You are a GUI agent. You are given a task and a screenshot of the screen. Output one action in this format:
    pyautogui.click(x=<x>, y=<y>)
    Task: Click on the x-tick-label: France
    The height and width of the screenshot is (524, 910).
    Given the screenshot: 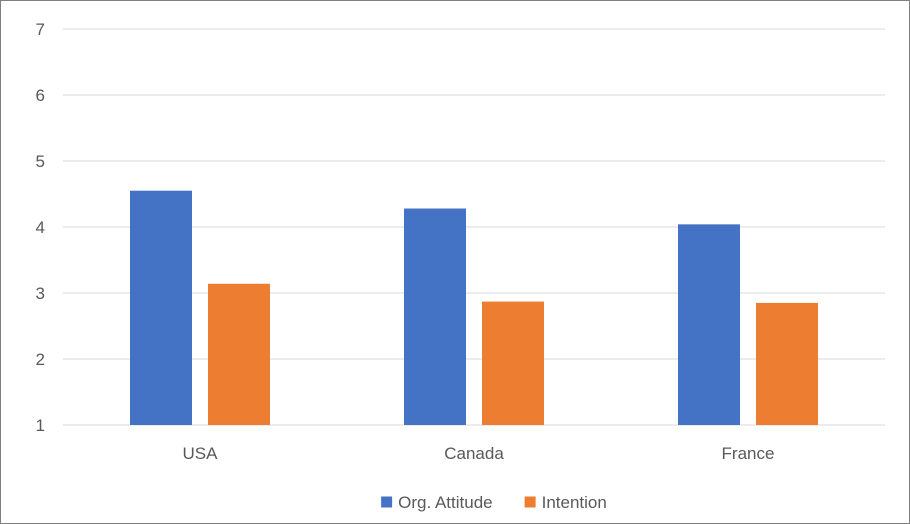 What is the action you would take?
    pyautogui.click(x=748, y=453)
    